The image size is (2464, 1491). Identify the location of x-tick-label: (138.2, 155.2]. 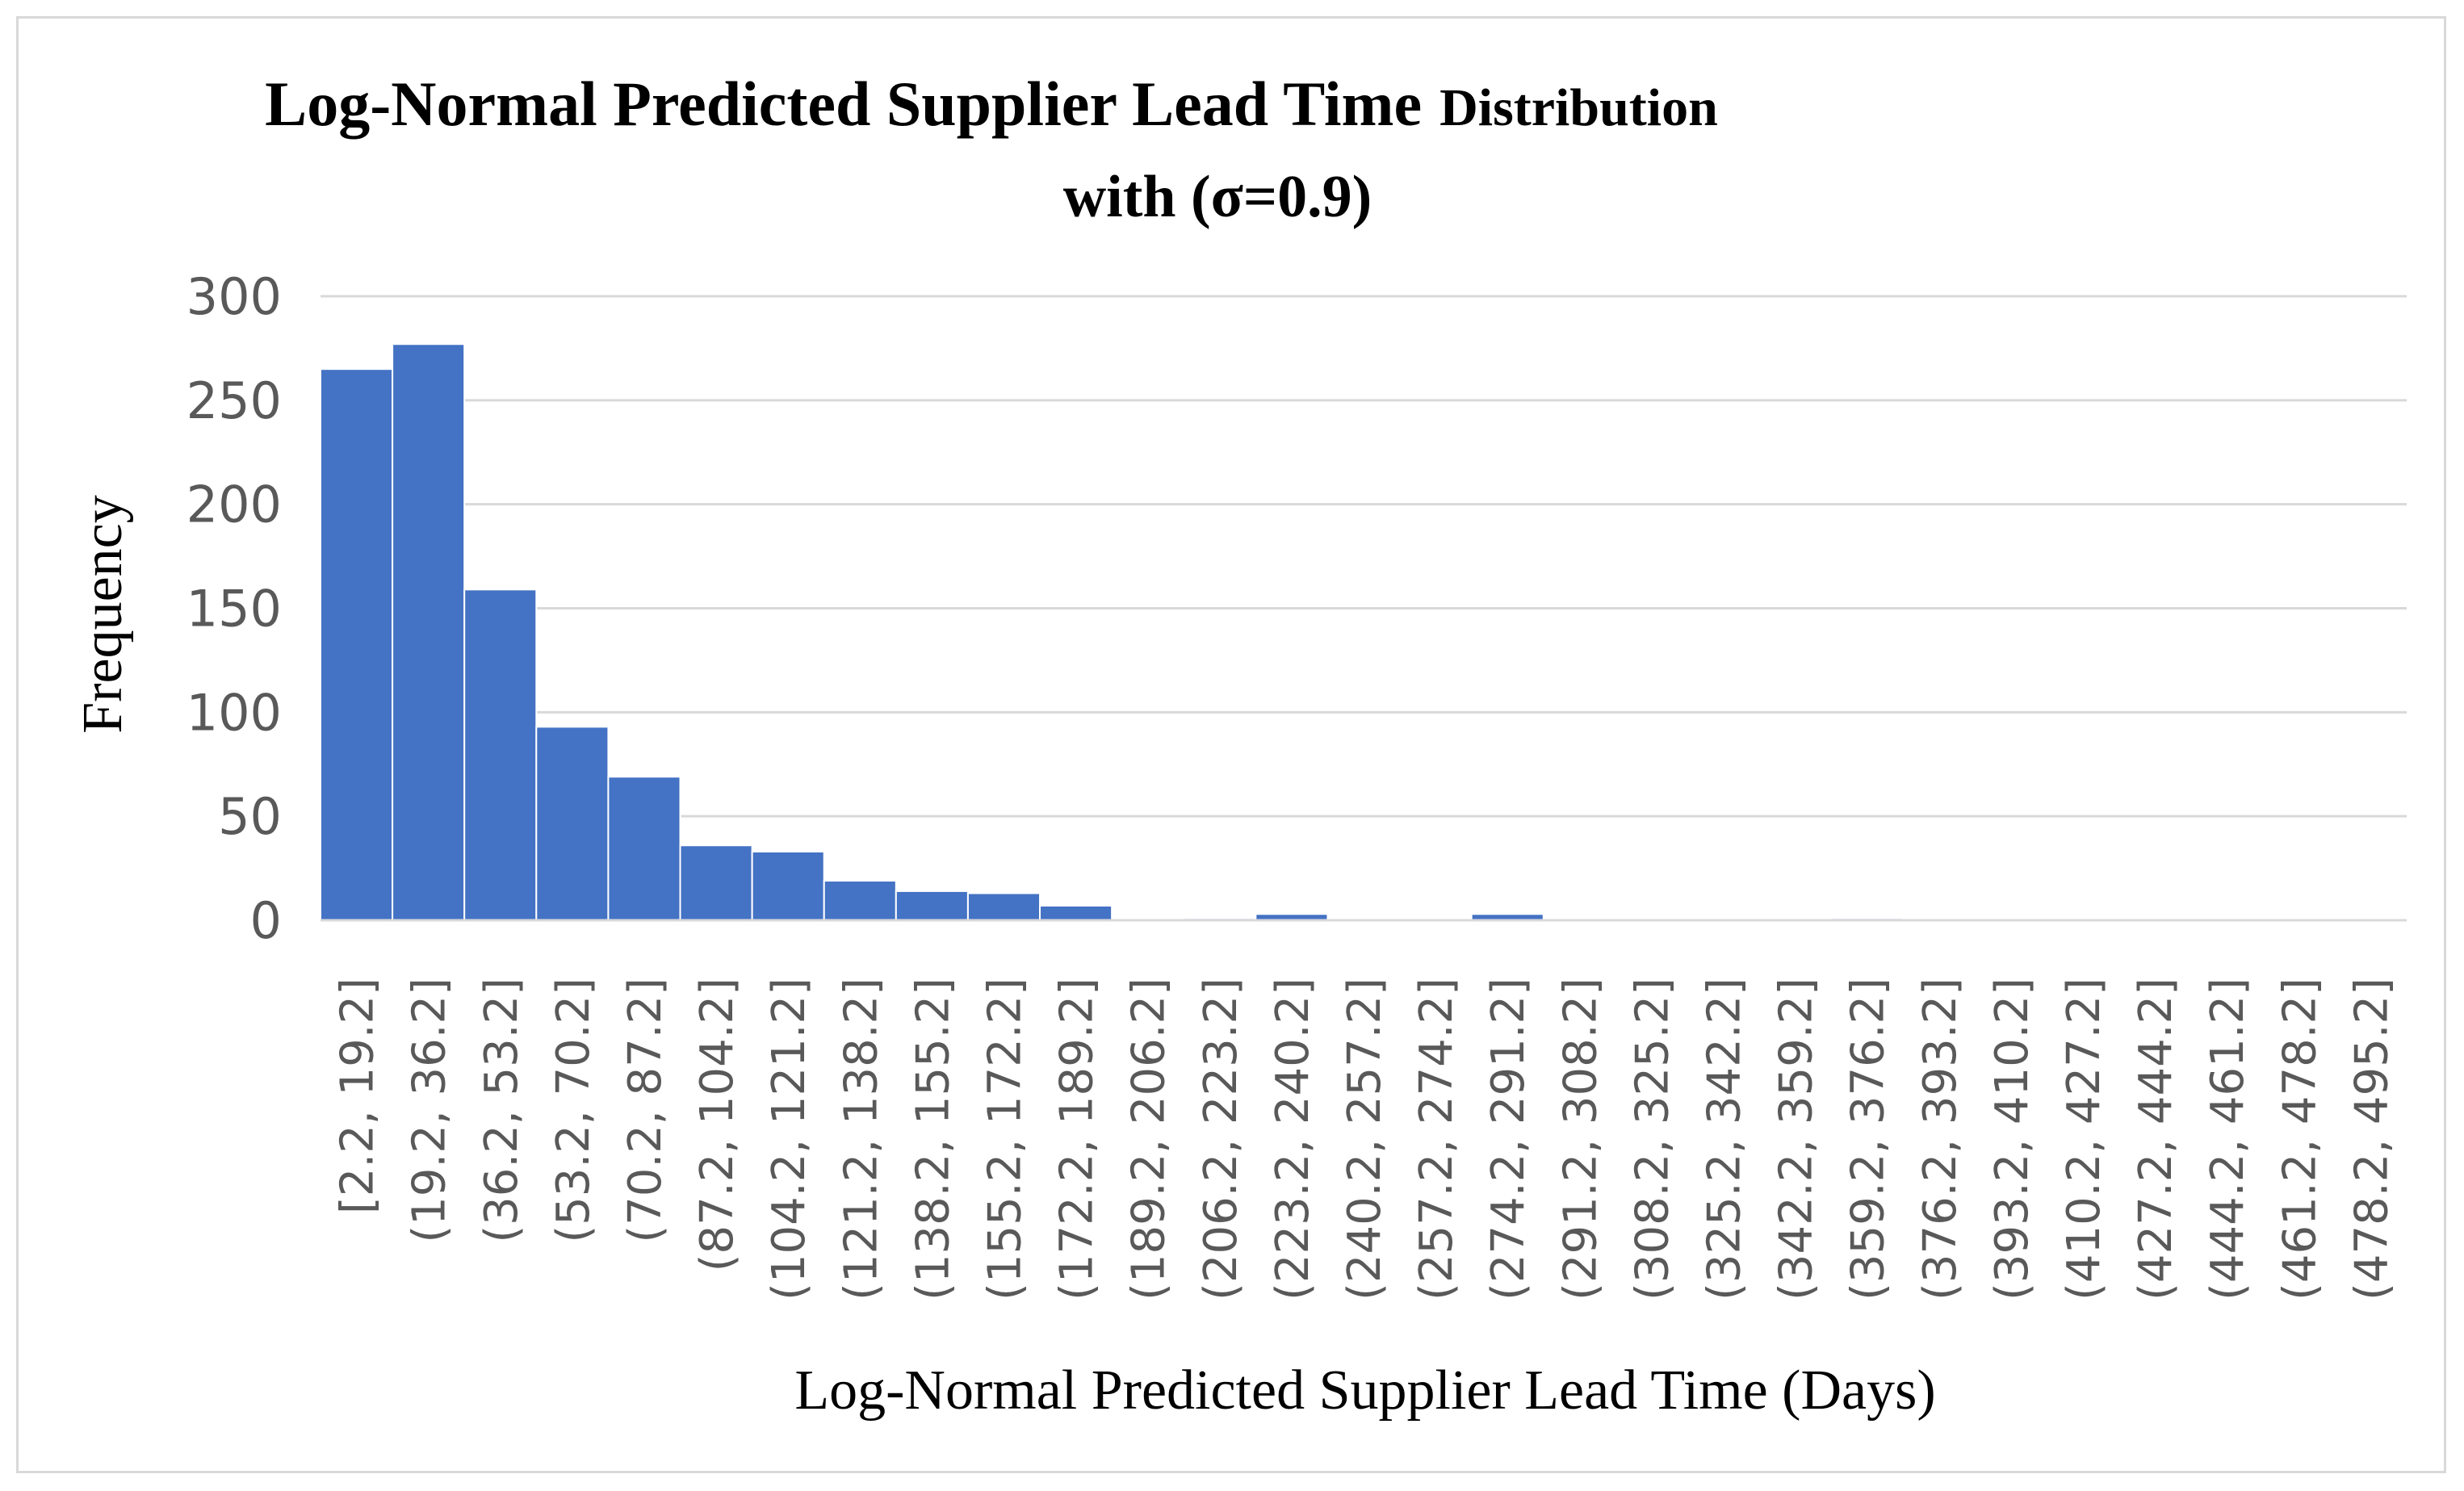
(933, 1139).